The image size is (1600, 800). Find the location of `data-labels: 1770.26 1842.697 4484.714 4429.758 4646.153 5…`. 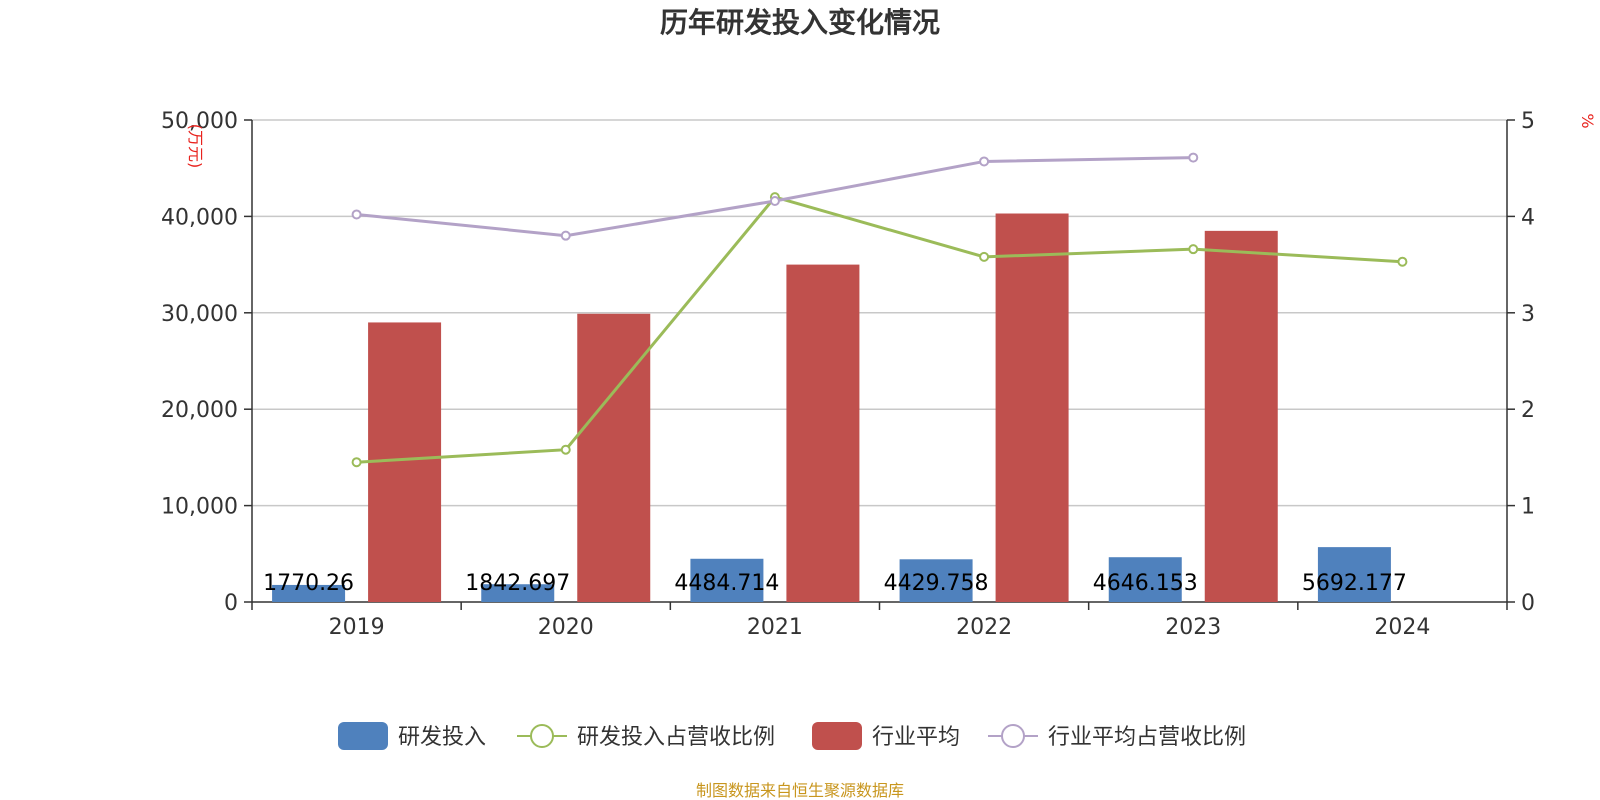

data-labels: 1770.26 1842.697 4484.714 4429.758 4646.153 5… is located at coordinates (835, 583).